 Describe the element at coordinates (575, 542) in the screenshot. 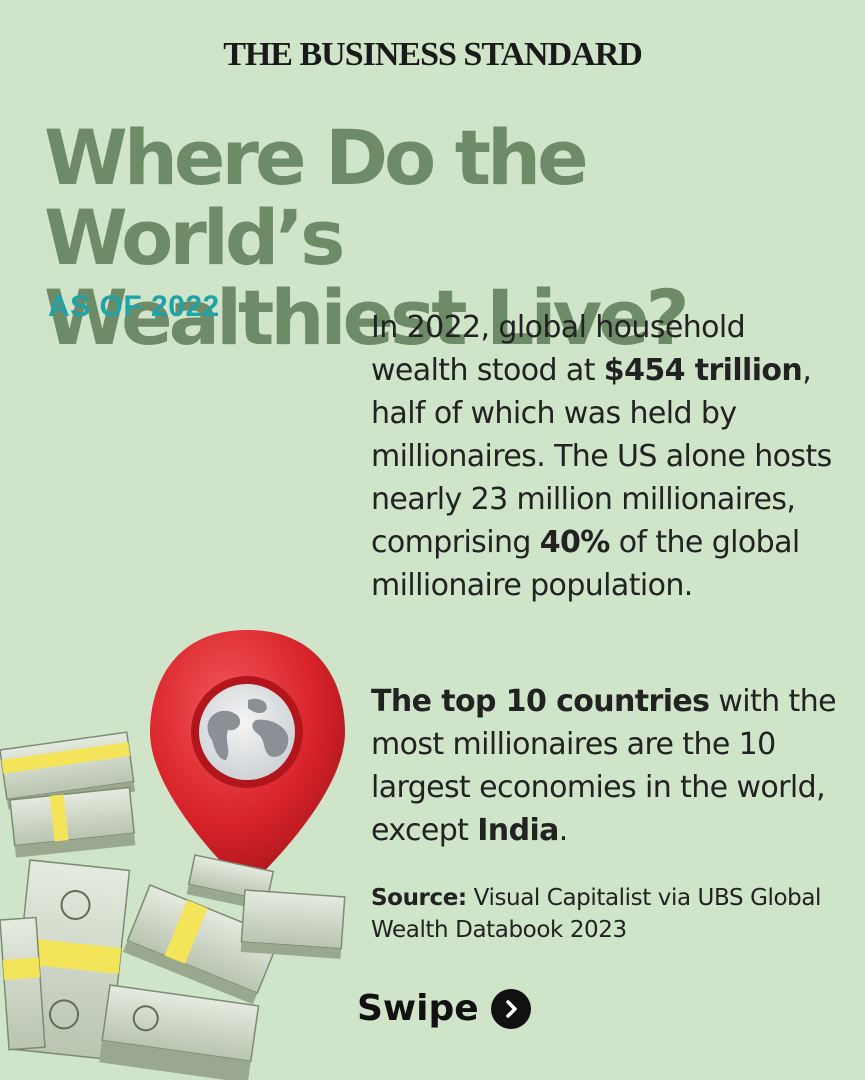

I see `percent-figure: 40%` at that location.